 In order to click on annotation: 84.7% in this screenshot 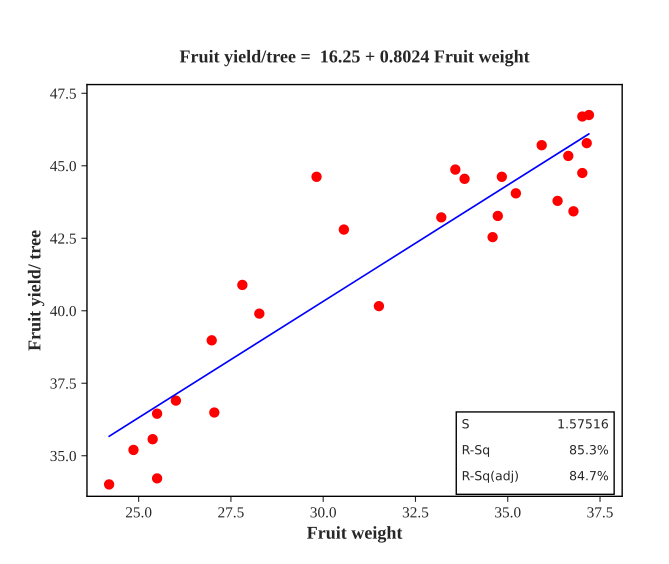, I will do `click(589, 475)`.